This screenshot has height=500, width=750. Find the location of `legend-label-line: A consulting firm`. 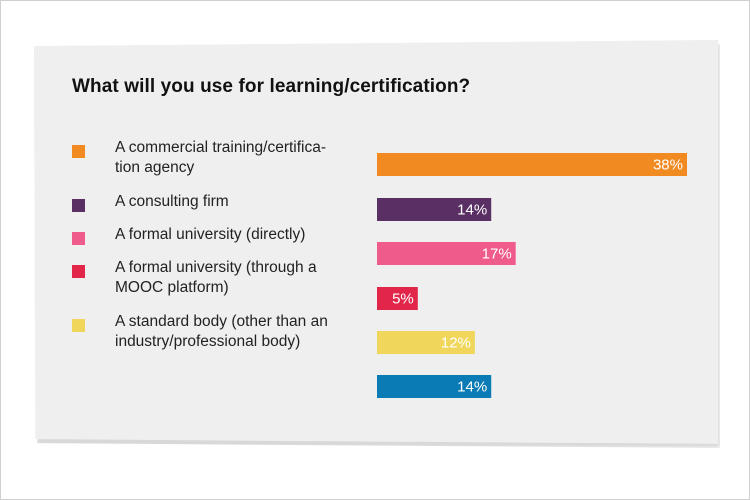

legend-label-line: A consulting firm is located at coordinates (172, 201).